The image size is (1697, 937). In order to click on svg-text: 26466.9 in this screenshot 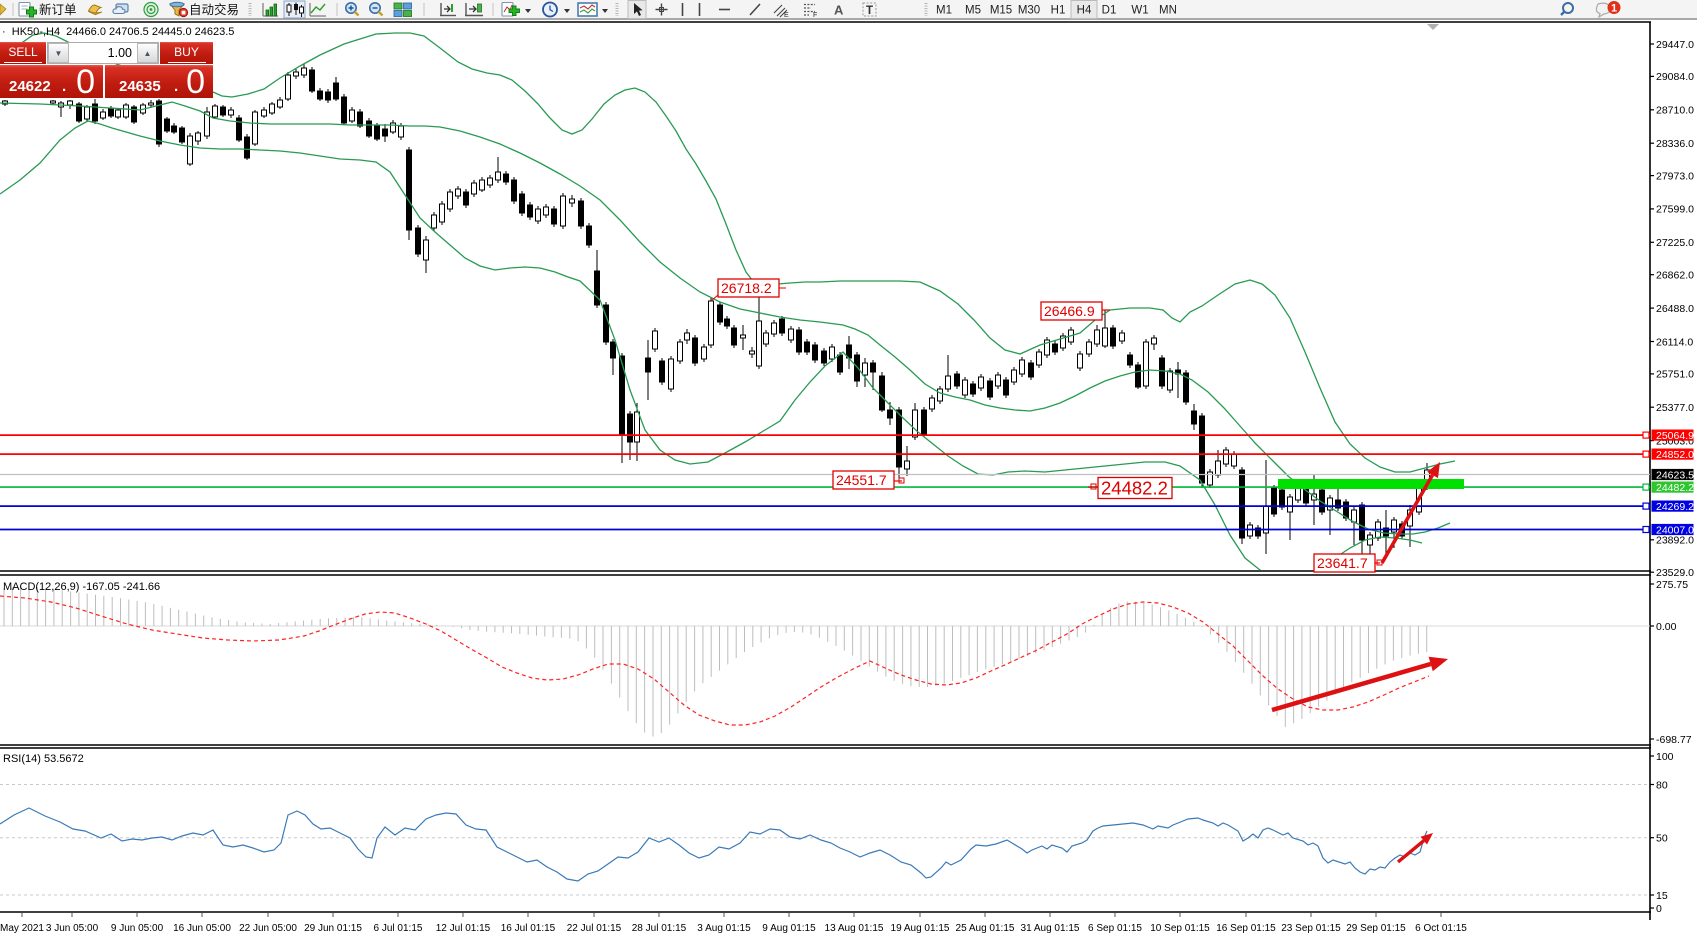, I will do `click(1069, 311)`.